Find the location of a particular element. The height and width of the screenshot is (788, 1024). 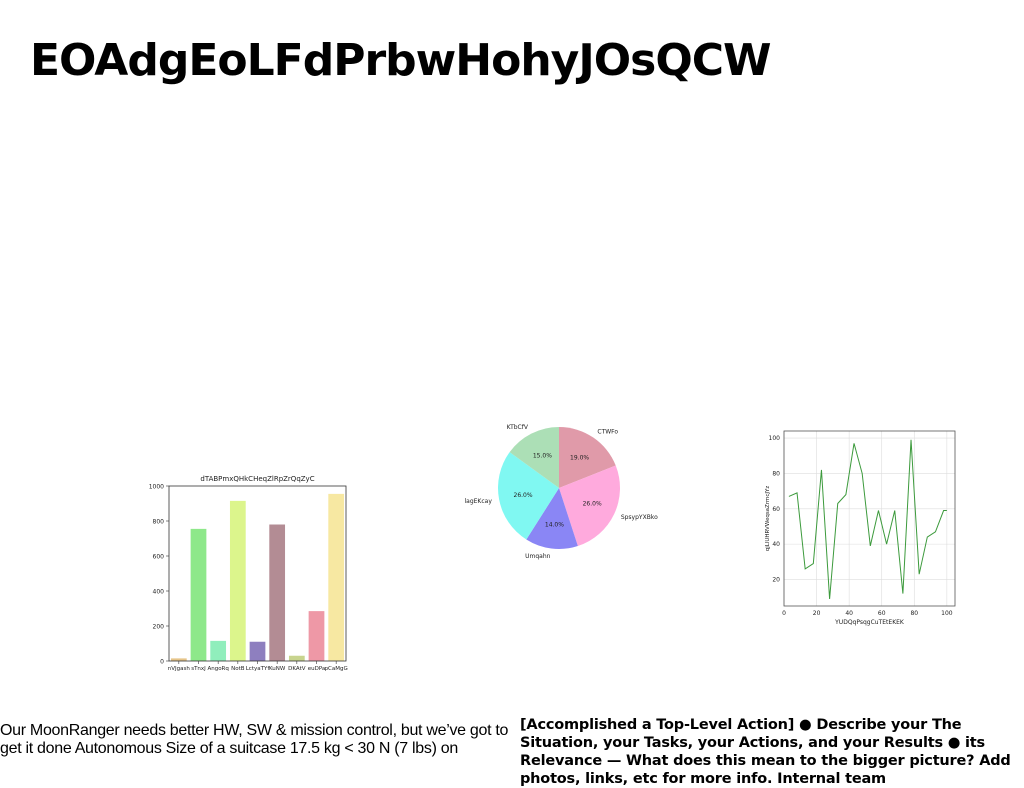

line-ytick-label: 20 is located at coordinates (776, 579).